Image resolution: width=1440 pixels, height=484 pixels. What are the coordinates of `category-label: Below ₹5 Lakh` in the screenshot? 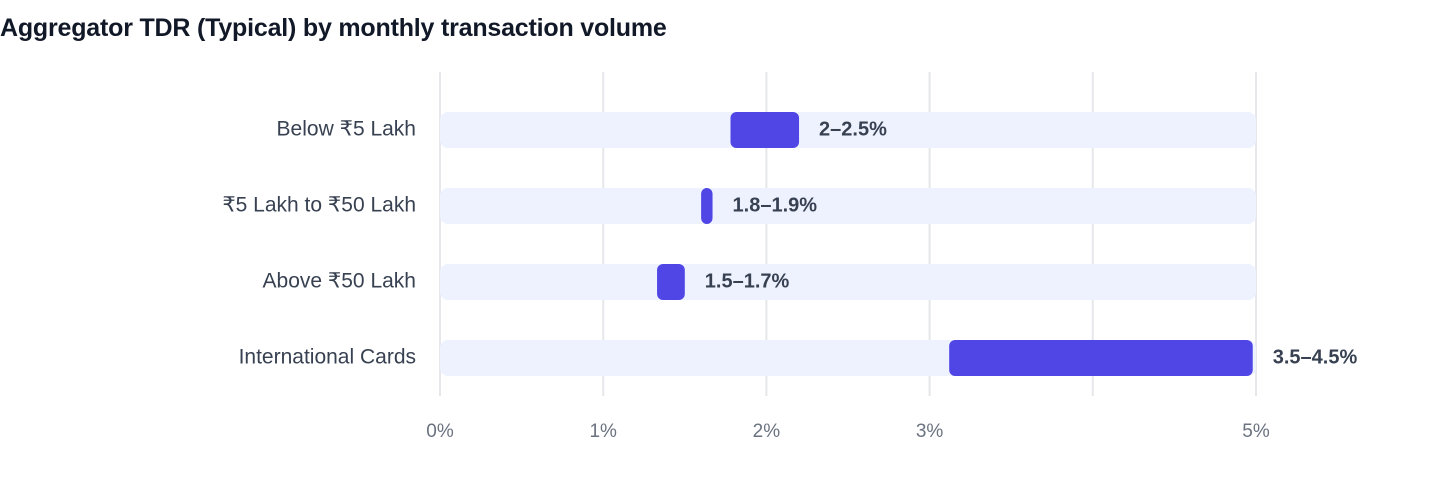 It's located at (346, 129).